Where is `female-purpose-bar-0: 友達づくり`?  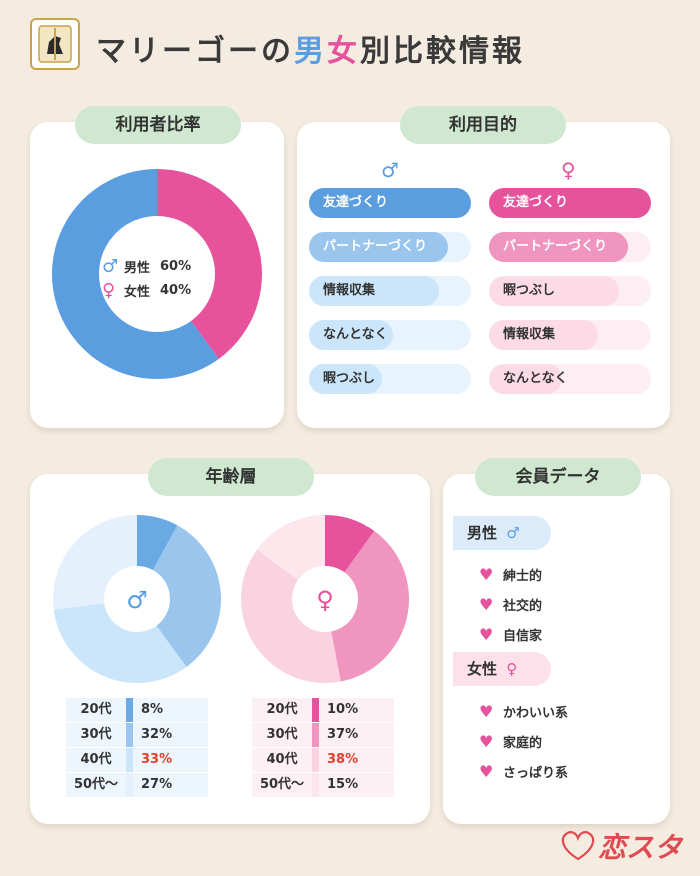 female-purpose-bar-0: 友達づくり is located at coordinates (570, 203).